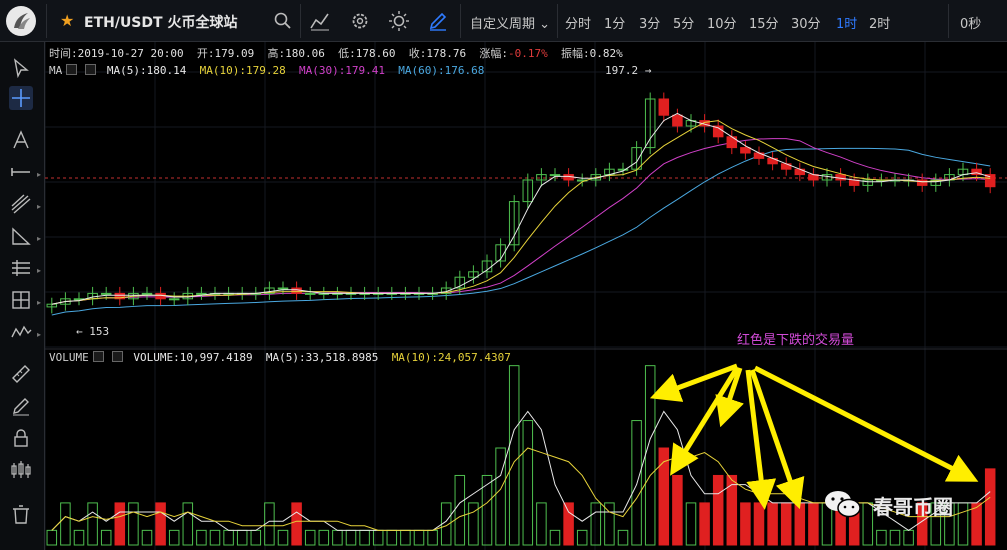  Describe the element at coordinates (21, 514) in the screenshot. I see `trash-icon` at that location.